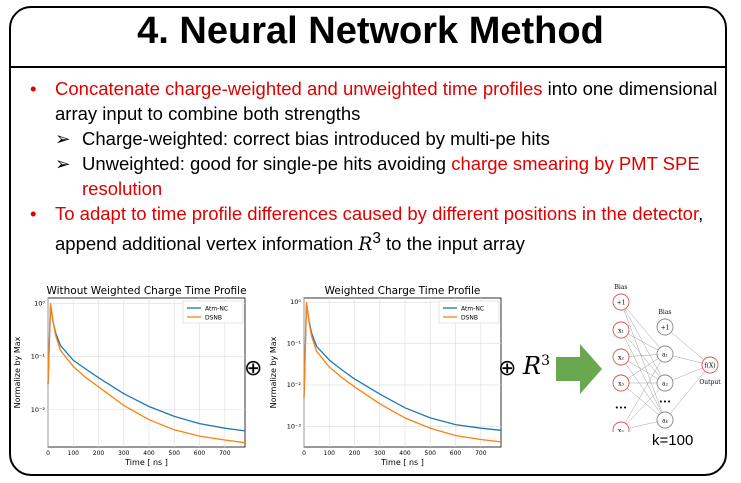 Image resolution: width=741 pixels, height=483 pixels. Describe the element at coordinates (621, 430) in the screenshot. I see `input-node-label: xₙ` at that location.